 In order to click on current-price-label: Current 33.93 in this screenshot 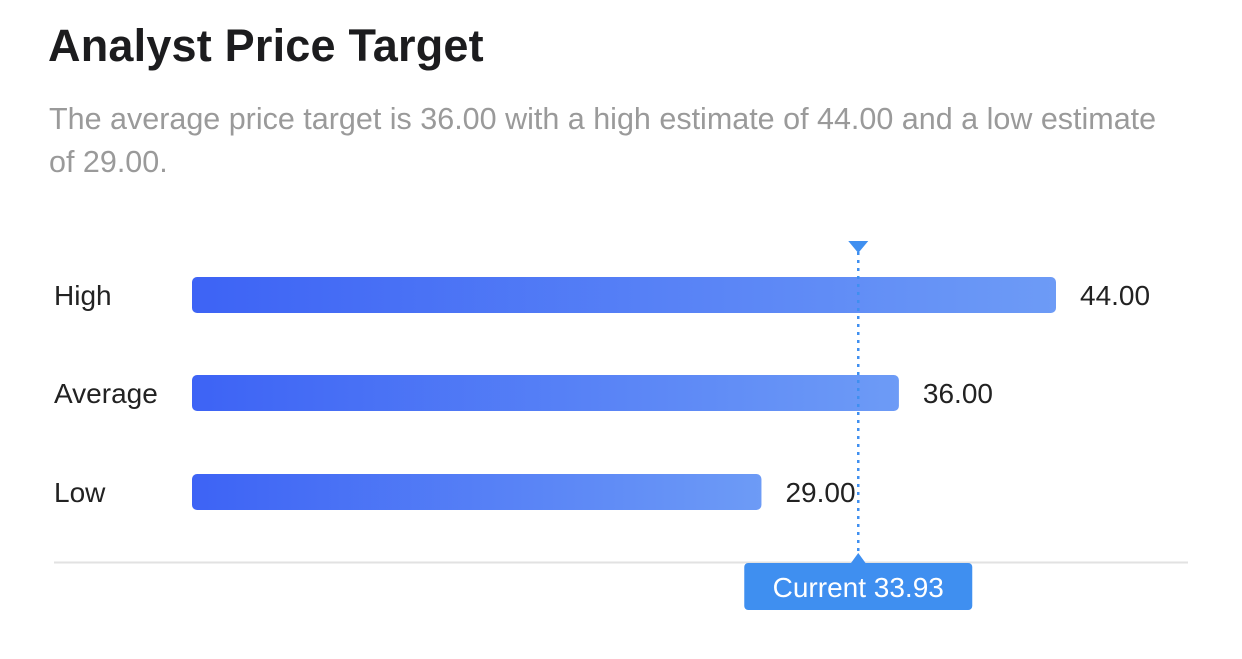, I will do `click(858, 587)`.